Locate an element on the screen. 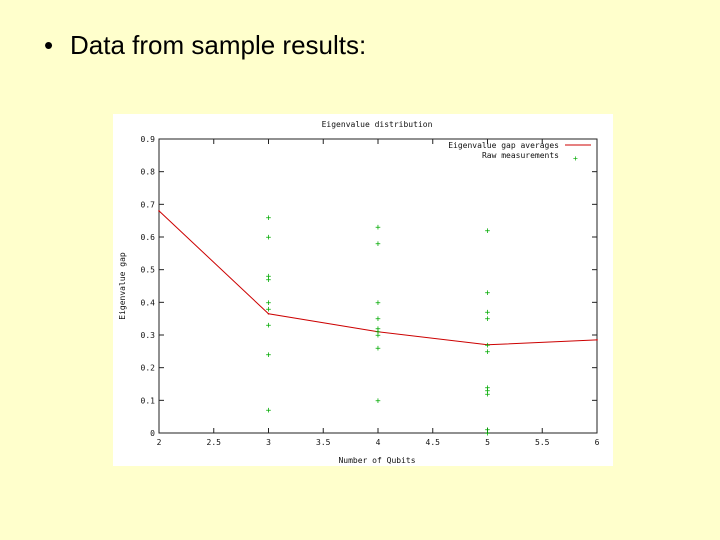 This screenshot has height=540, width=720. y-axis-label: Eigenvalue gap is located at coordinates (122, 286).